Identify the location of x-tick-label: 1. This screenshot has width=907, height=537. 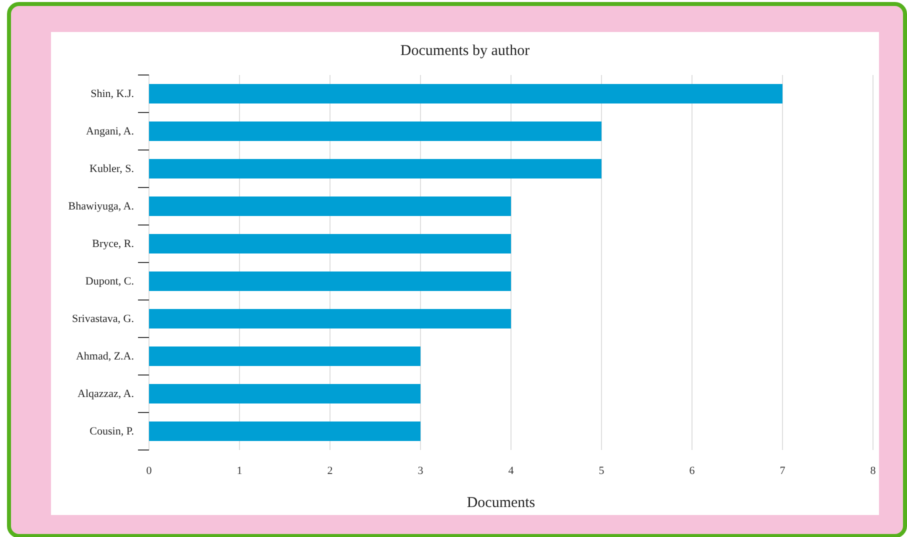
(239, 471).